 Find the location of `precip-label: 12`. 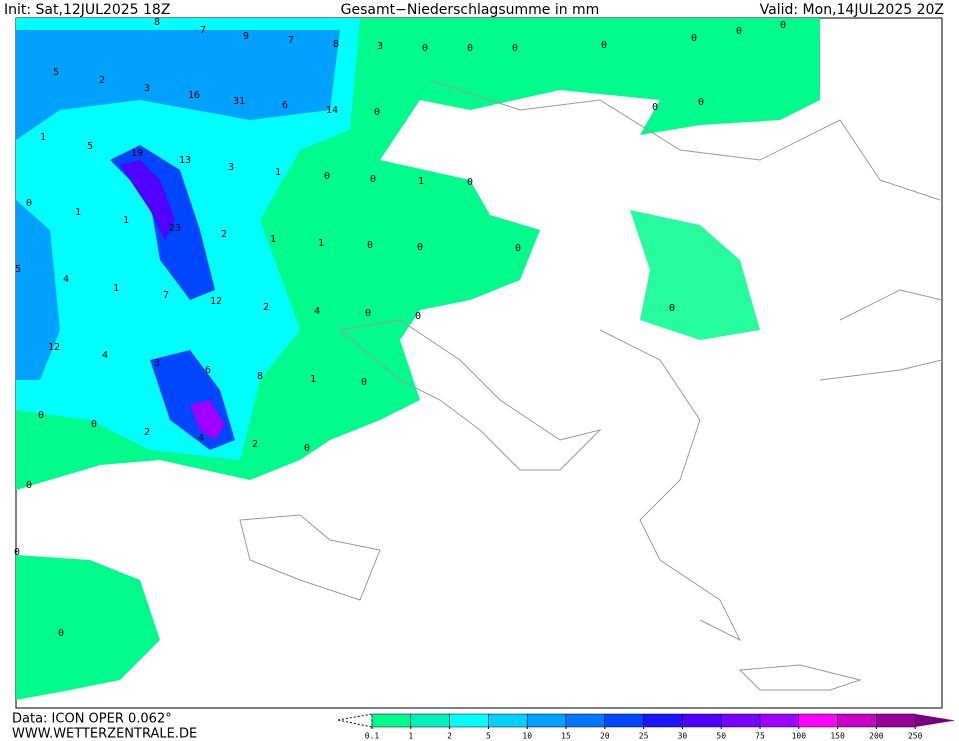

precip-label: 12 is located at coordinates (216, 301).